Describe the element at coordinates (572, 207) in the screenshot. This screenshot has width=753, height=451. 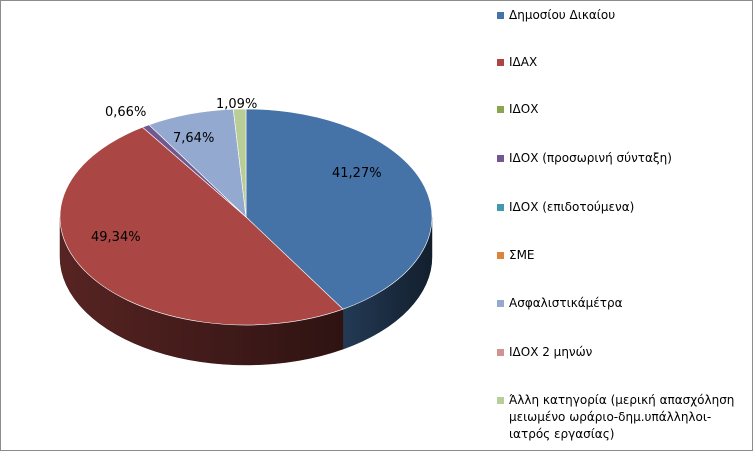
I see `legend-label: ΙΔΟΧ (επιδοτούμενα)` at that location.